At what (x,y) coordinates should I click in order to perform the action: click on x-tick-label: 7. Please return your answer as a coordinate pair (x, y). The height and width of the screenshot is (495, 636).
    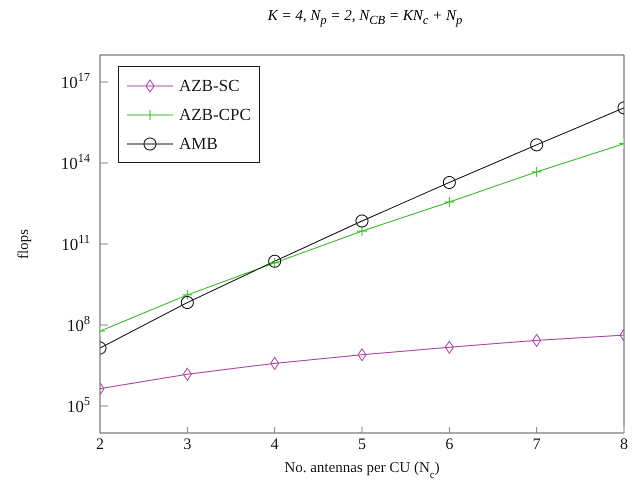
    Looking at the image, I should click on (536, 444).